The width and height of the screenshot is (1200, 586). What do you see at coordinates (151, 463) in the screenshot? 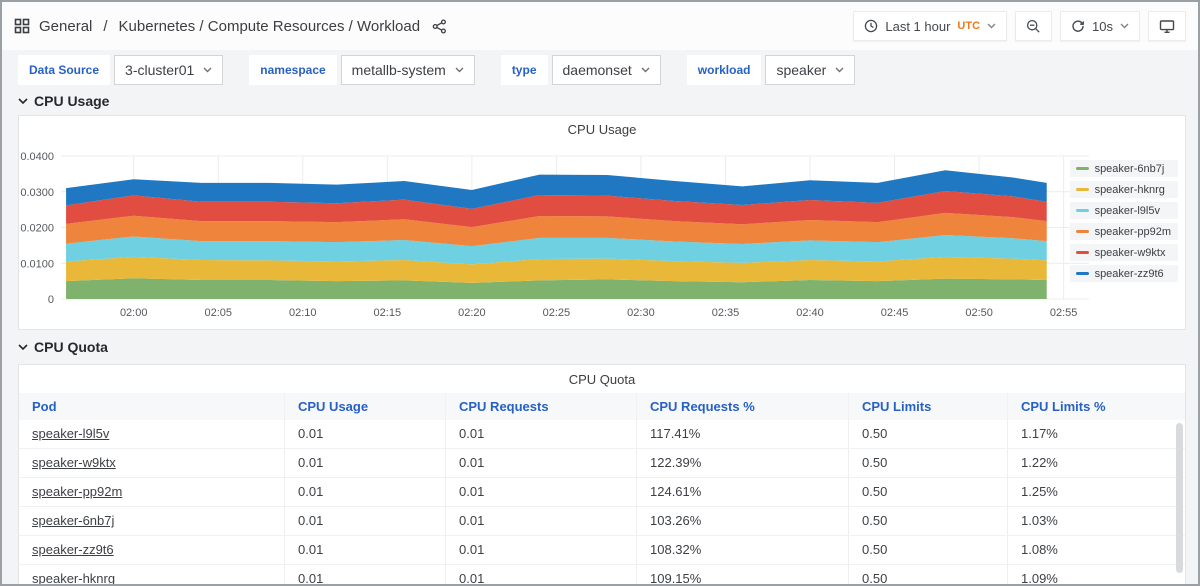
I see `pod-cell: speaker-w9ktx` at bounding box center [151, 463].